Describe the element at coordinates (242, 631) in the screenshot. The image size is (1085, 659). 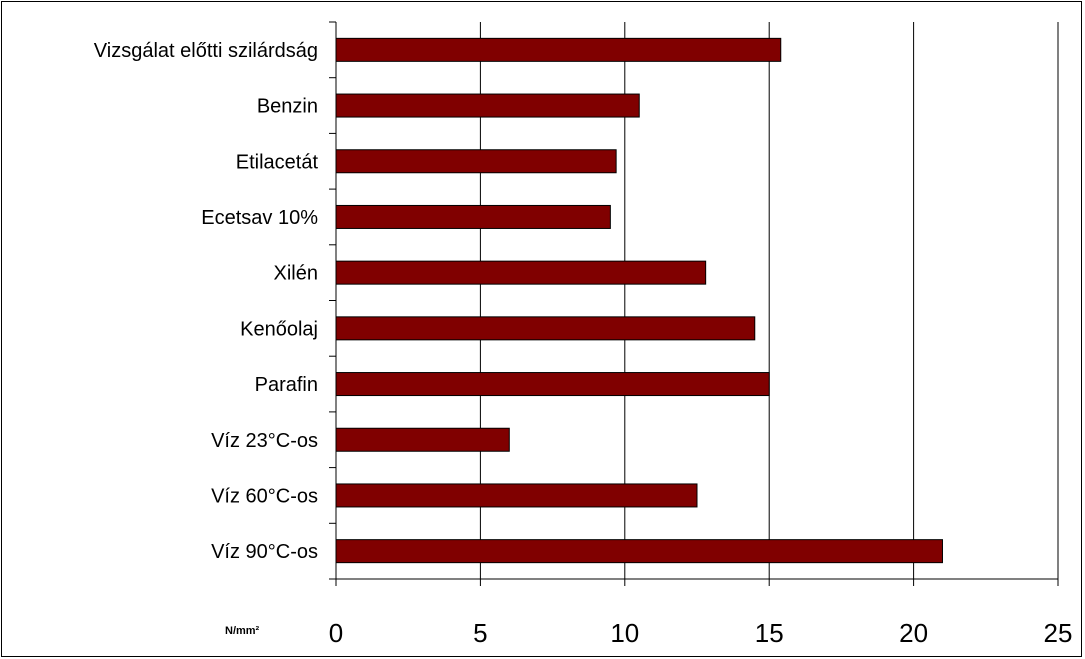
I see `unit-label: N/mm²` at that location.